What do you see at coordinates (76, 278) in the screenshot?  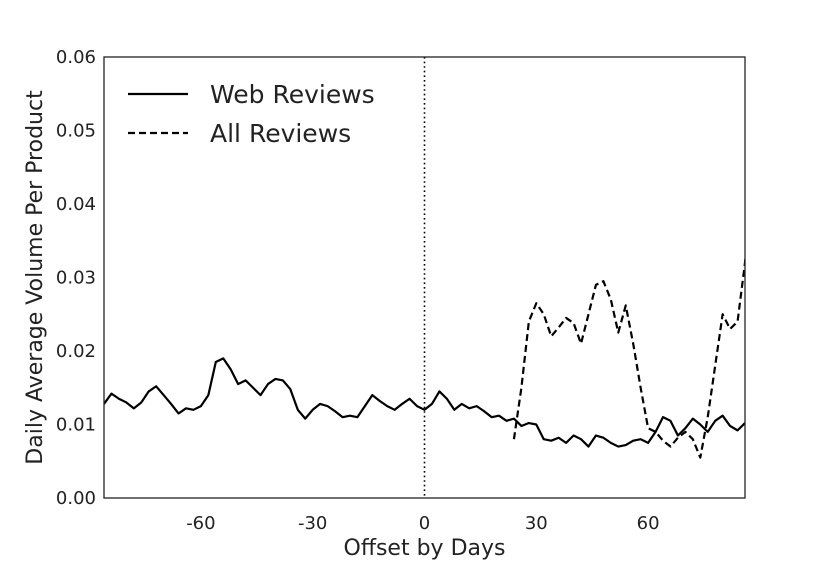 I see `y-tick-label: 0.03` at bounding box center [76, 278].